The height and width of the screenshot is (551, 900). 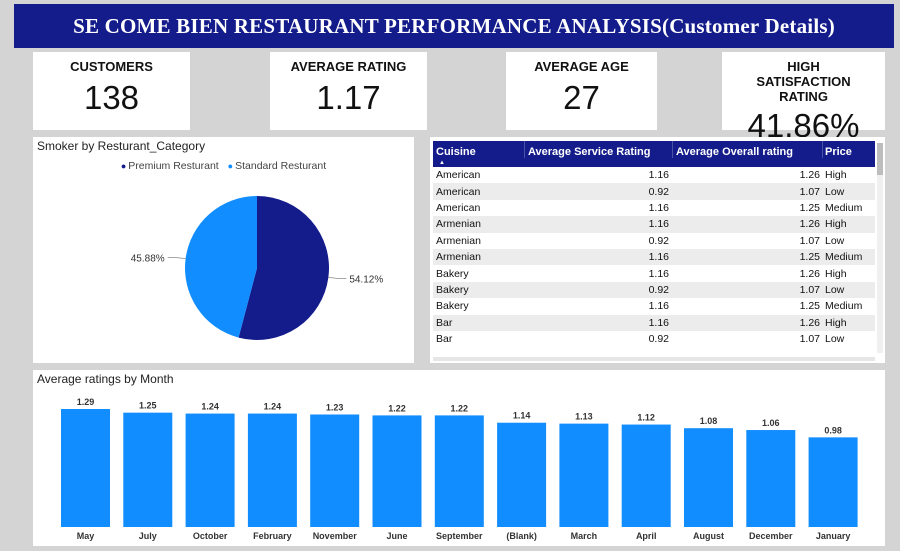 What do you see at coordinates (646, 418) in the screenshot?
I see `bar-data-label: 1.12` at bounding box center [646, 418].